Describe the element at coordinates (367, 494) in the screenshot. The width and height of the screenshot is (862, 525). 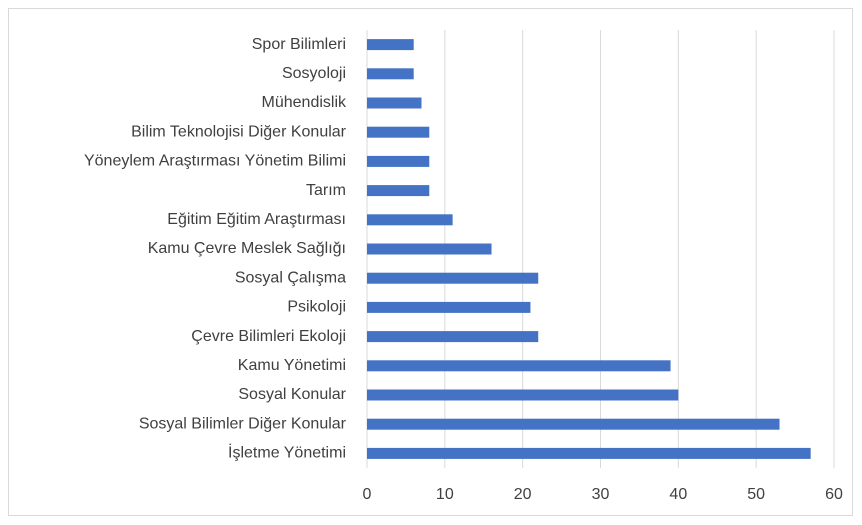
I see `x-tick-label: 0` at that location.